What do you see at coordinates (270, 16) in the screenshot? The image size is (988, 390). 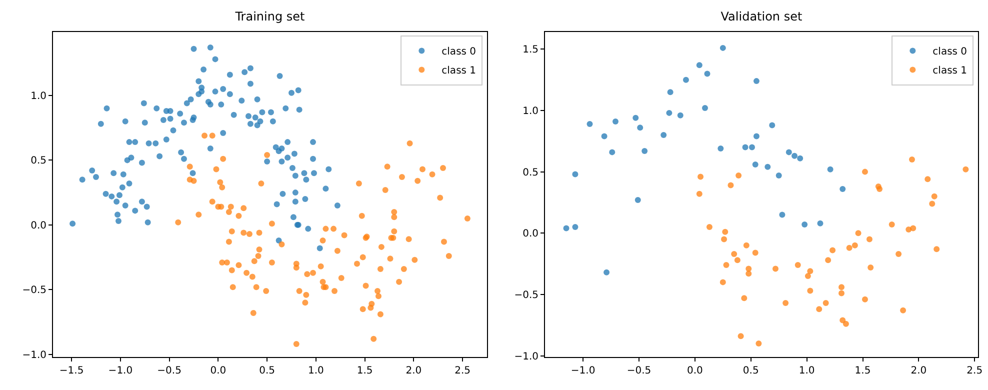 I see `chart-title: Training set` at bounding box center [270, 16].